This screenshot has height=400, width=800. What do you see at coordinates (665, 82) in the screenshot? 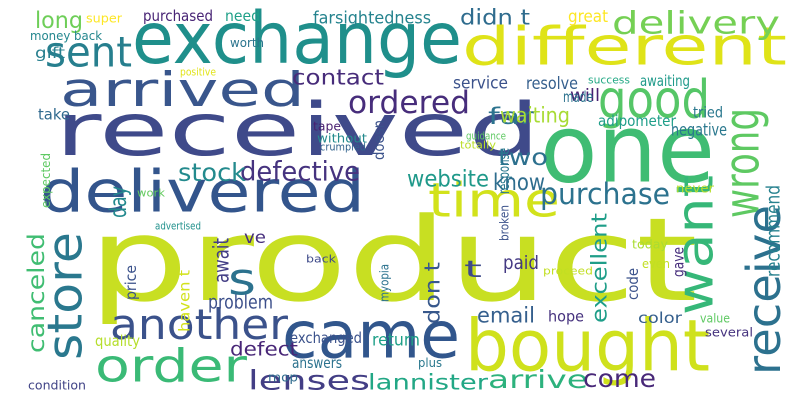
I see `word-awaiting: awaiting` at bounding box center [665, 82].